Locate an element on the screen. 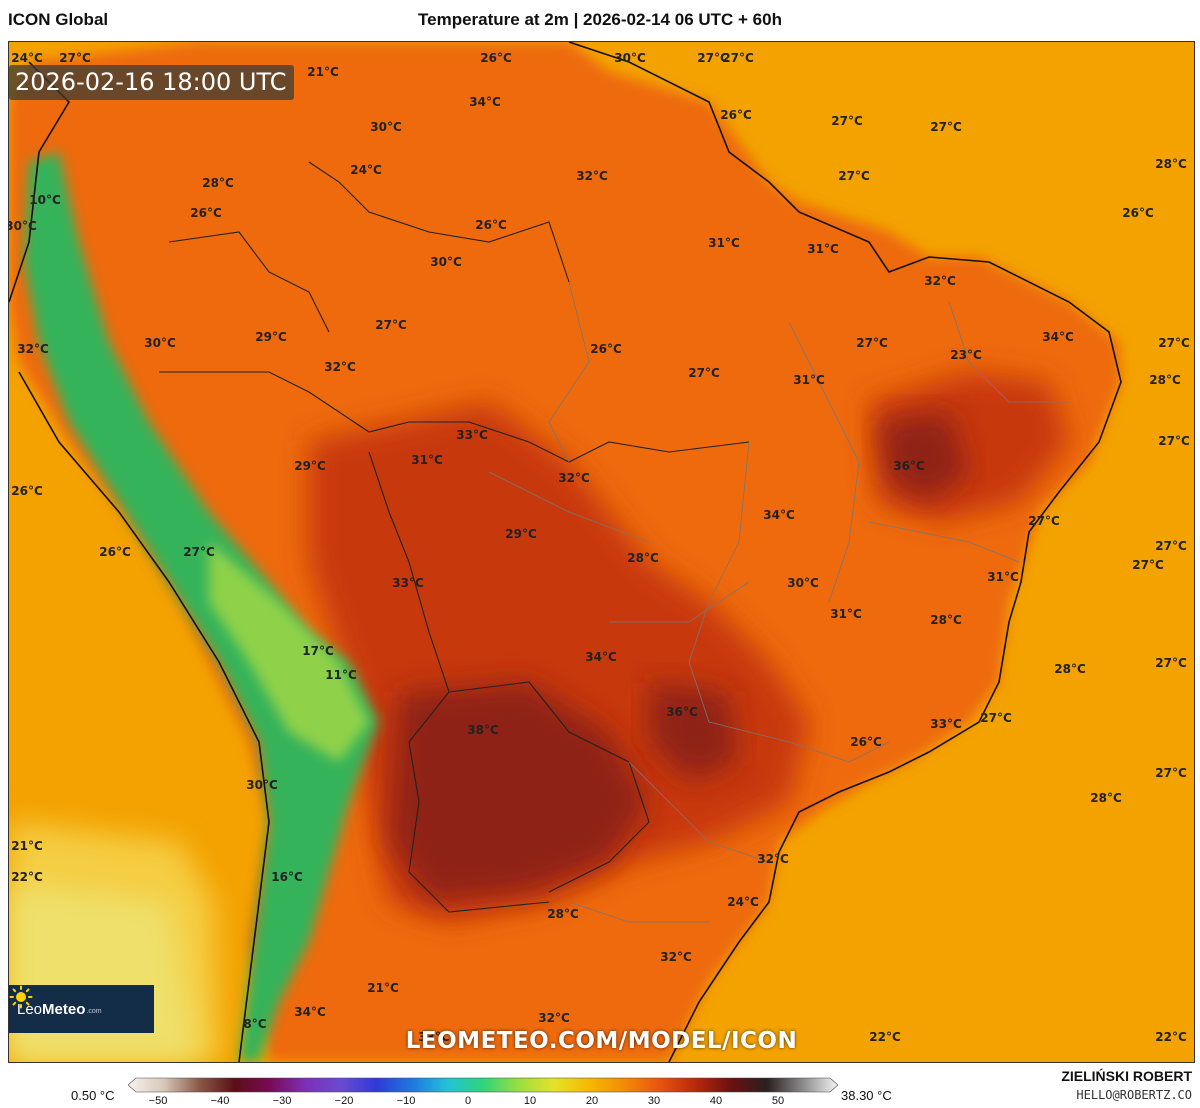 This screenshot has width=1200, height=1108. temperature-label: 11°C is located at coordinates (341, 675).